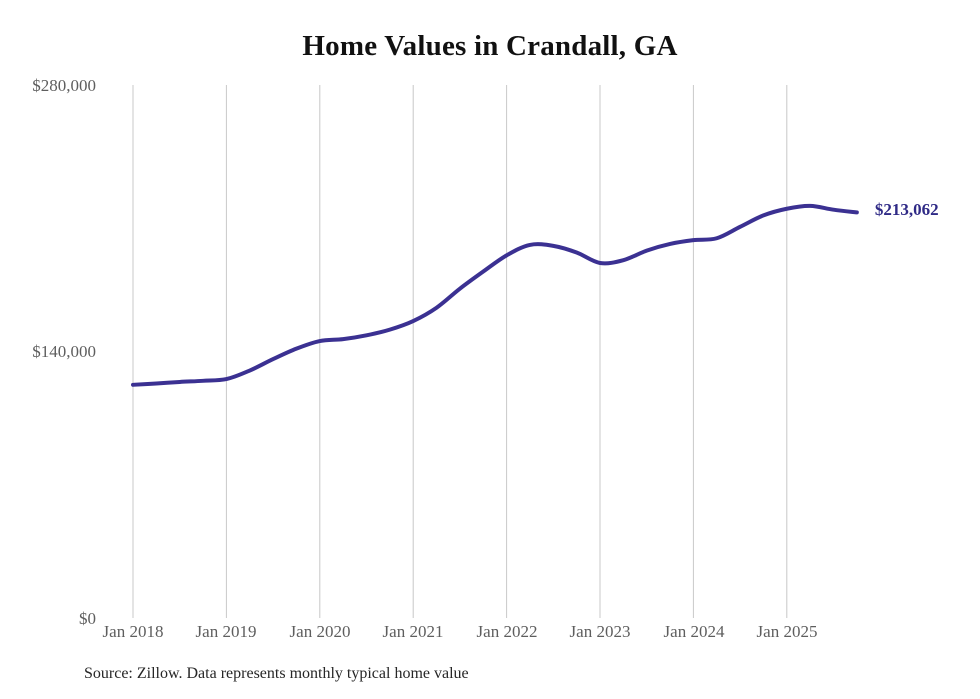 The height and width of the screenshot is (699, 980). Describe the element at coordinates (694, 631) in the screenshot. I see `xtick-label-jan-2024: Jan 2024` at that location.